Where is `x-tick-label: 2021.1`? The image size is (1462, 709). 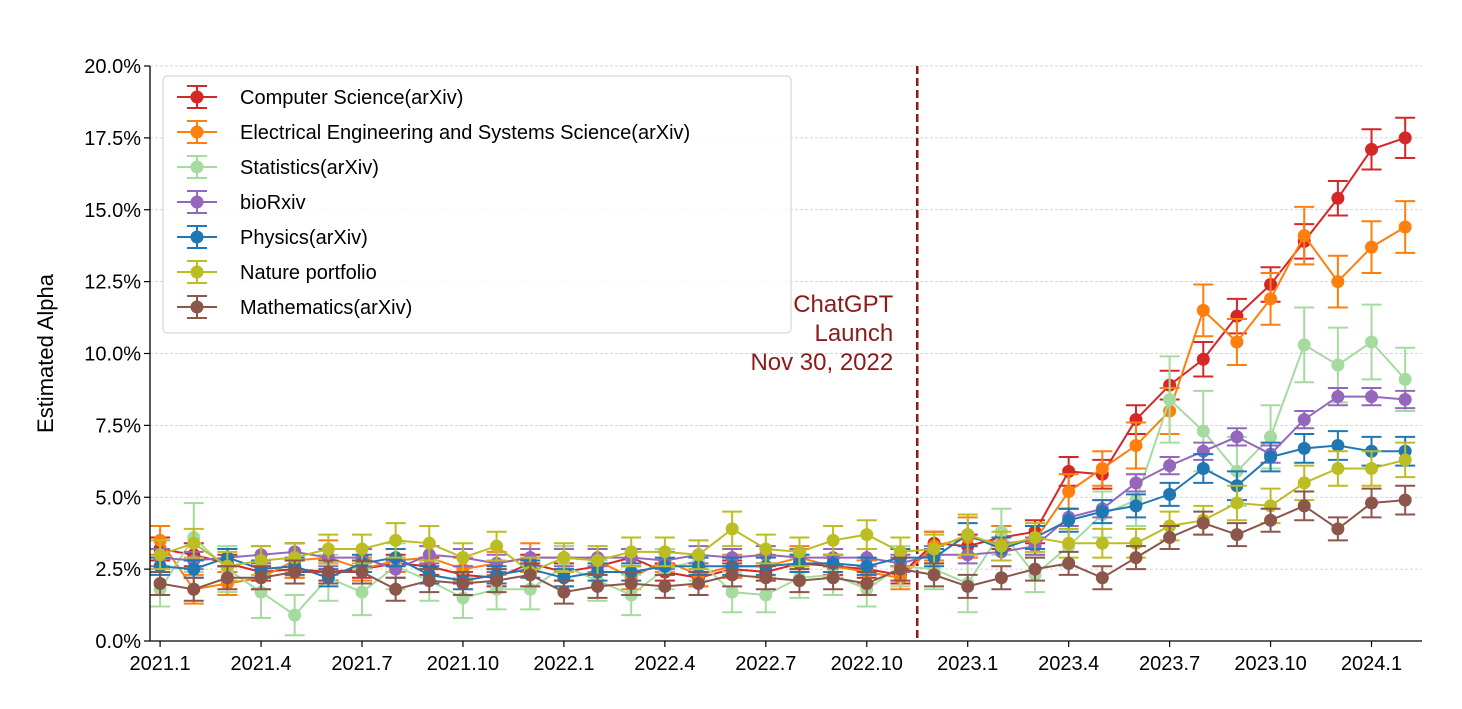 x-tick-label: 2021.1 is located at coordinates (160, 664).